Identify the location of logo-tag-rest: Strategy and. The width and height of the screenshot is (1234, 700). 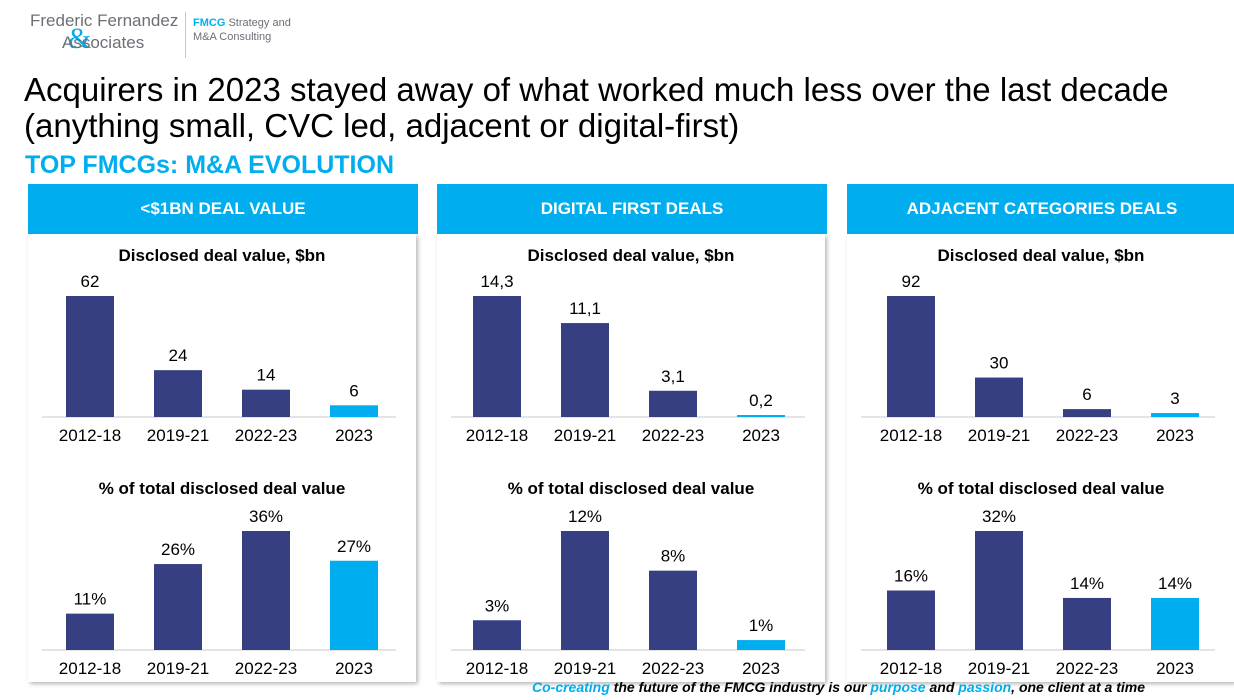
(258, 23).